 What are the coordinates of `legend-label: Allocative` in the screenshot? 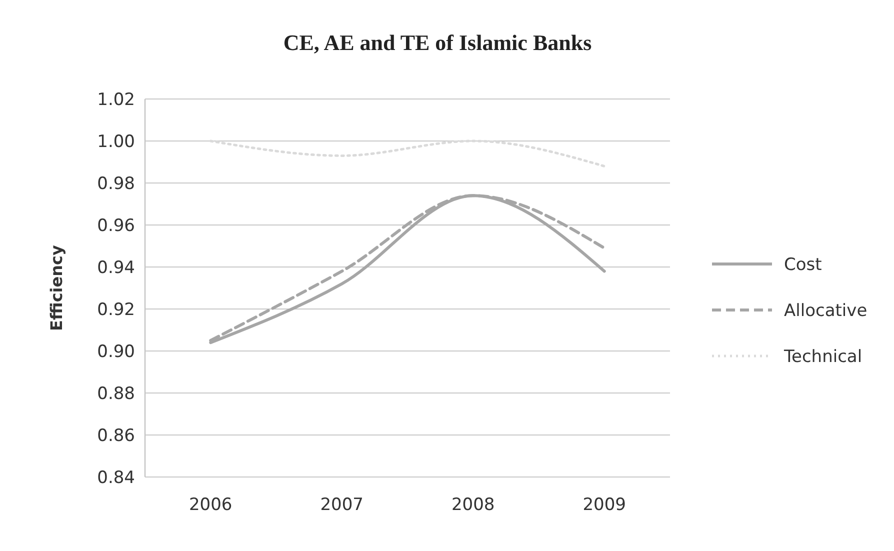 It's located at (826, 310).